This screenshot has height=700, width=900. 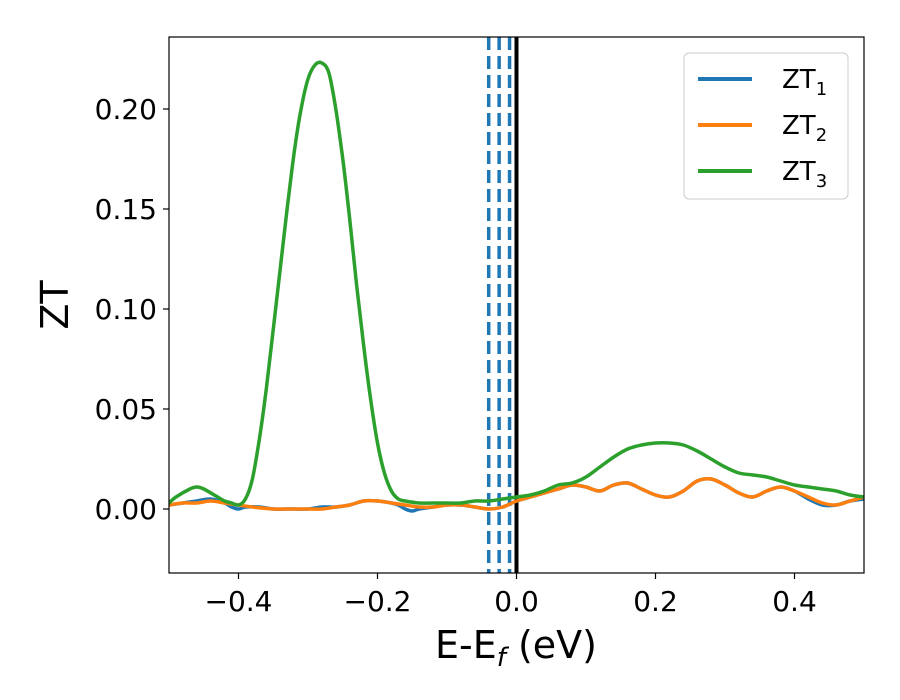 What do you see at coordinates (516, 493) in the screenshot?
I see `series-line-zt2` at bounding box center [516, 493].